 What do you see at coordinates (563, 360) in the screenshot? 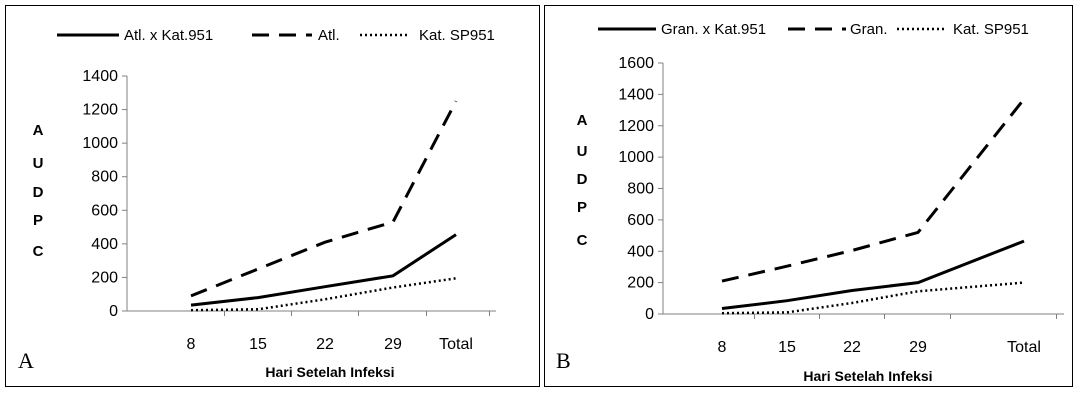
I see `panel-letter: B` at bounding box center [563, 360].